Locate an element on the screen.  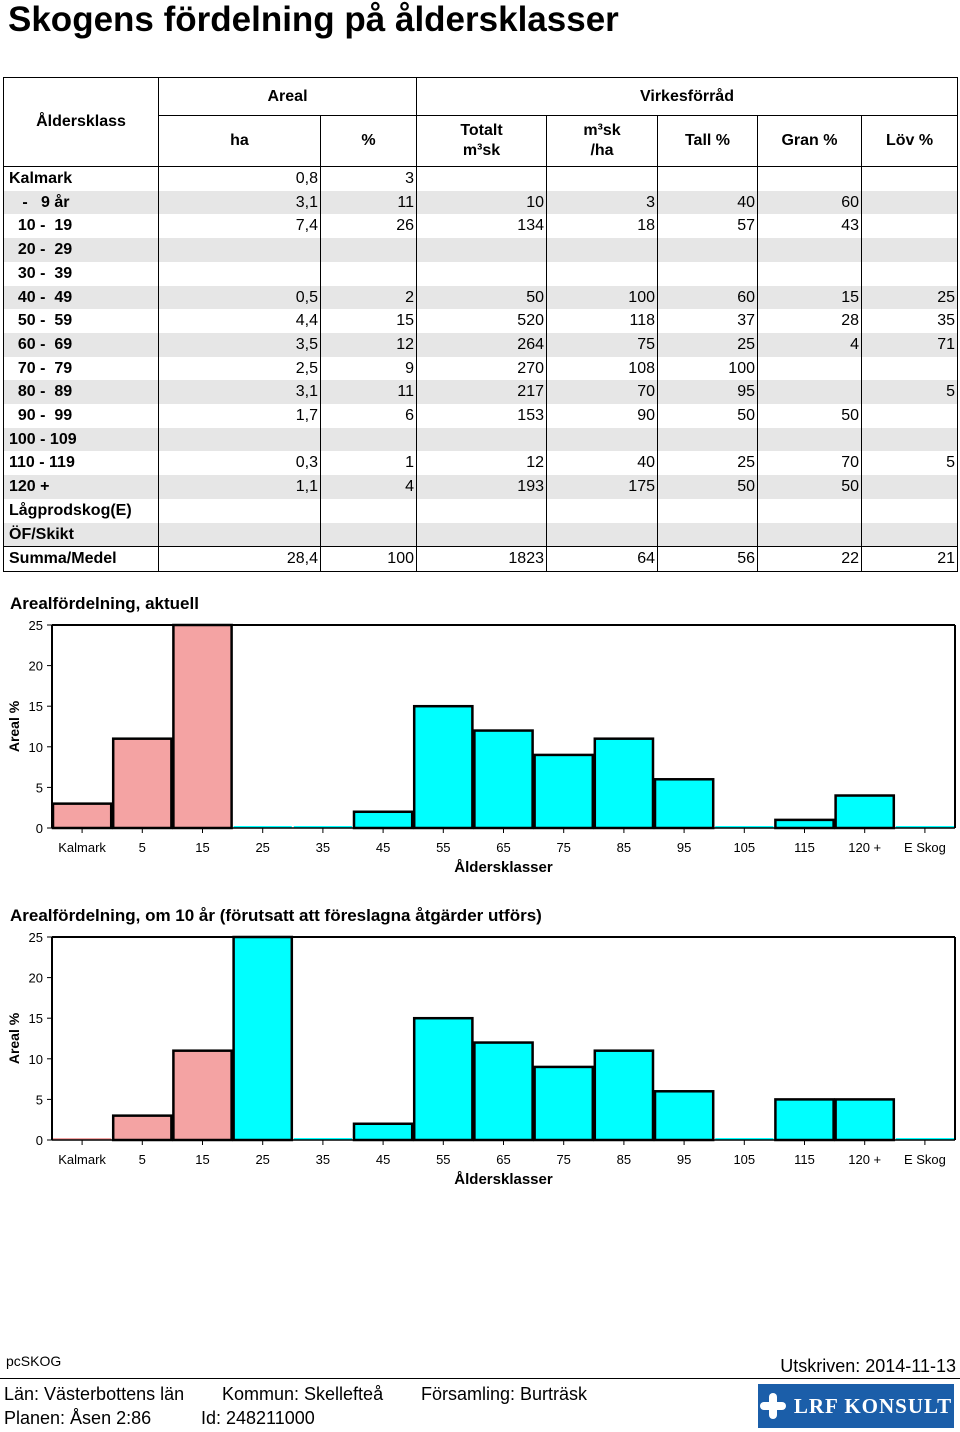
cell-per-ha: 3 is located at coordinates (602, 202).